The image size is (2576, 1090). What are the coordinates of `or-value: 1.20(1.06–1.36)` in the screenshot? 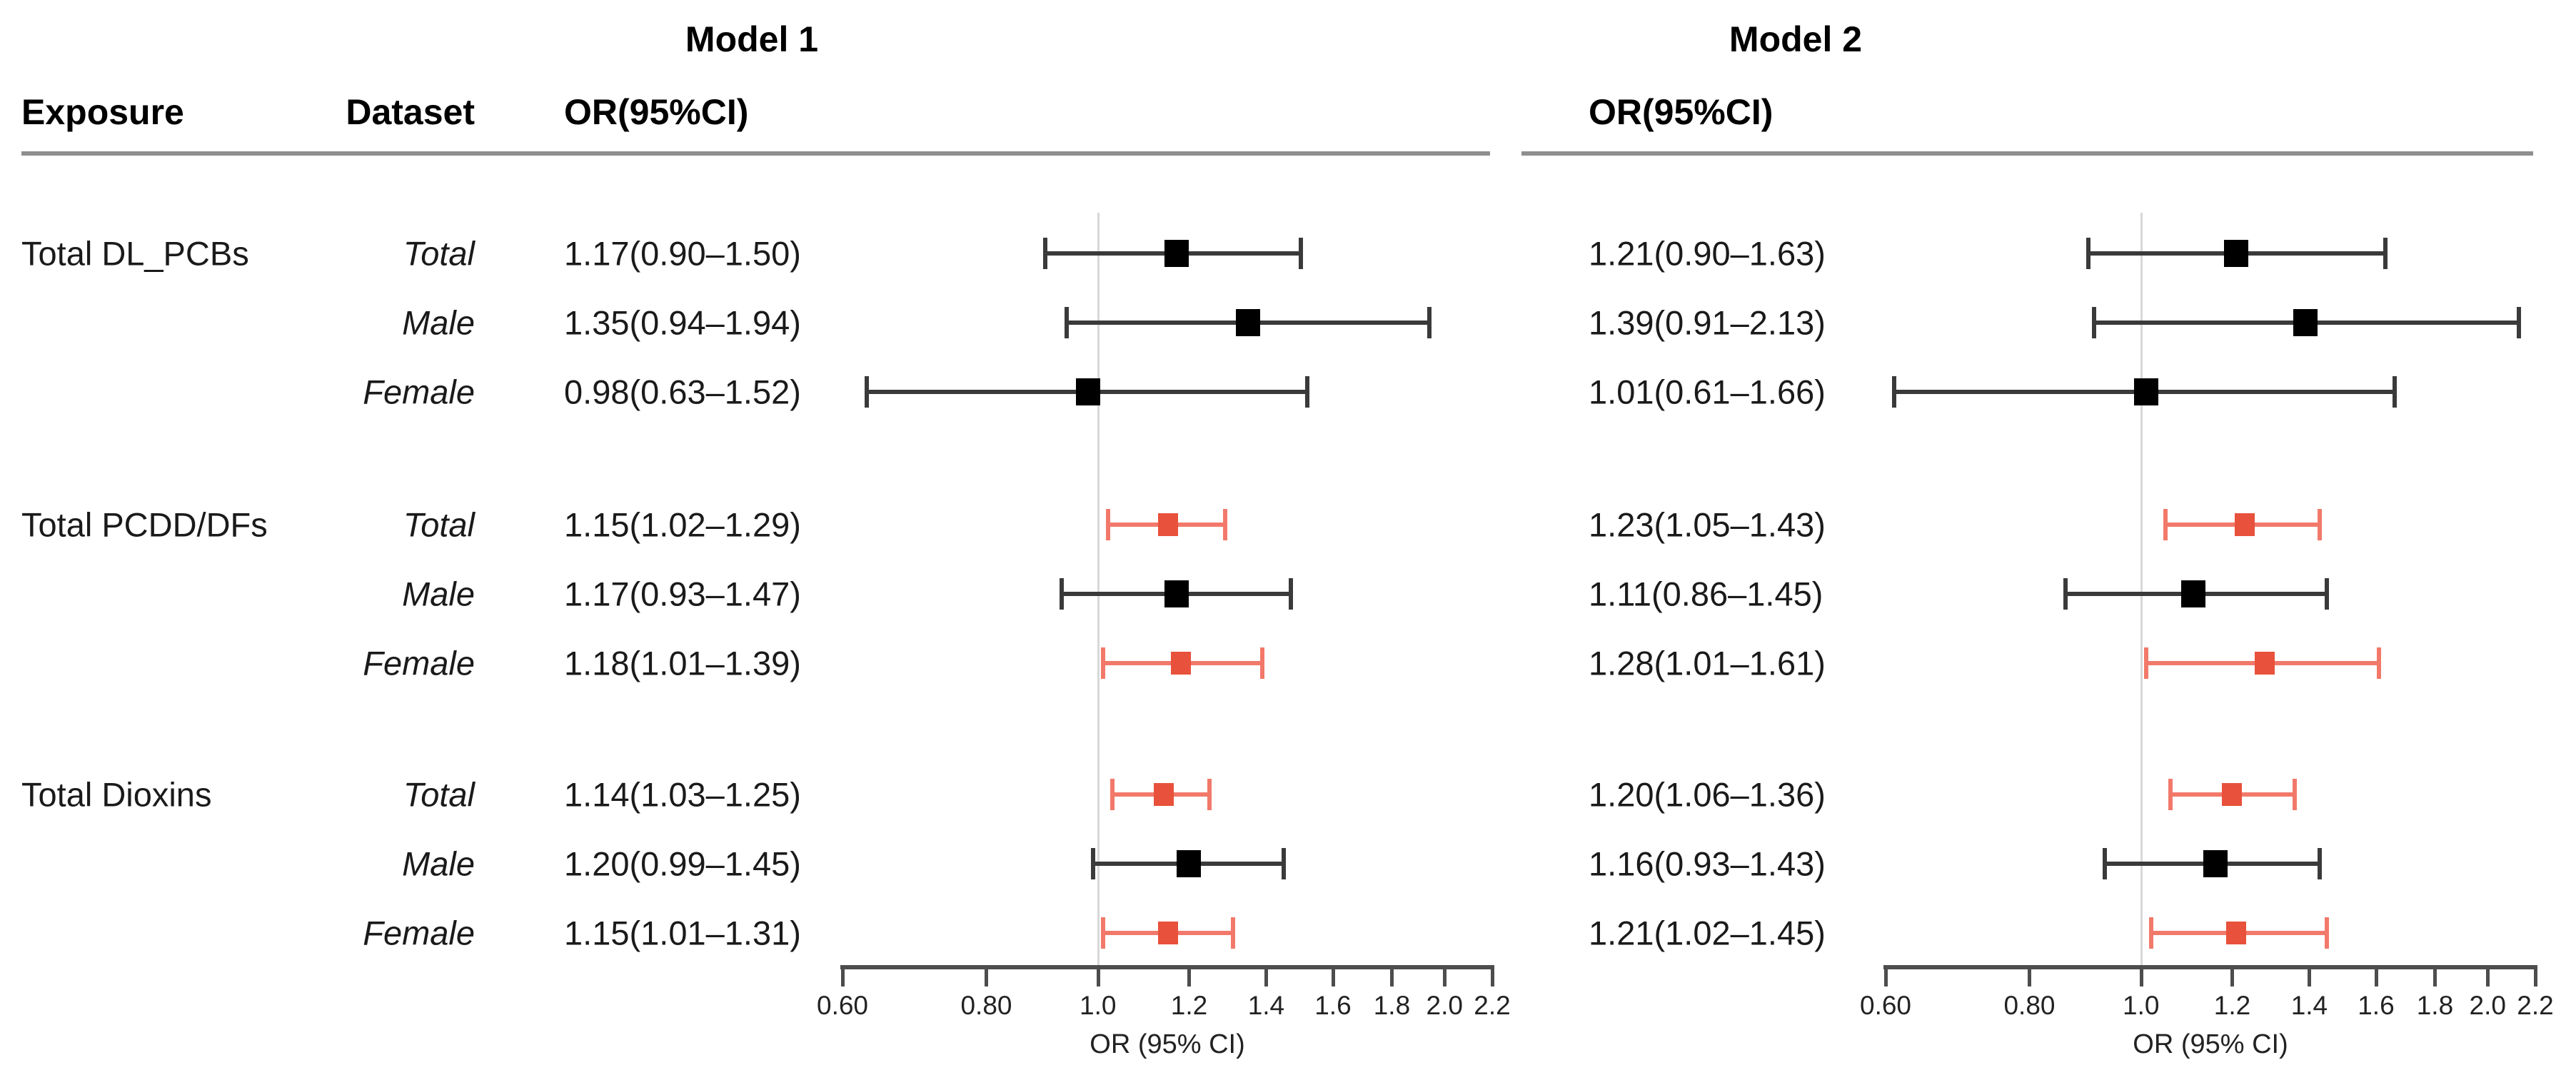 It's located at (1708, 795).